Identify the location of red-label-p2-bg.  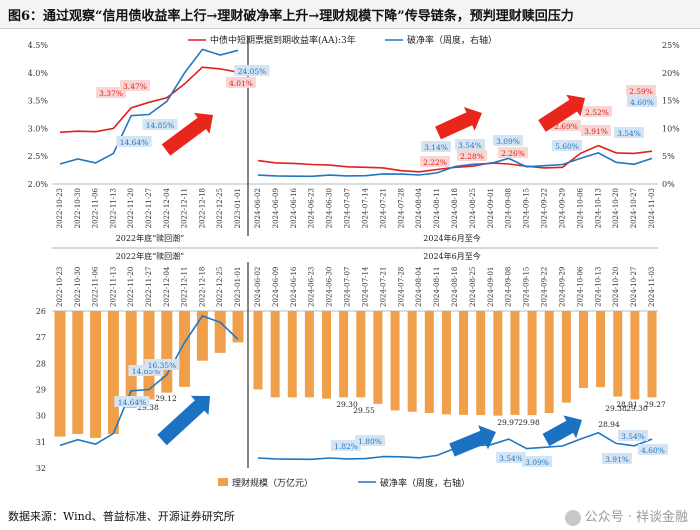
(435, 161).